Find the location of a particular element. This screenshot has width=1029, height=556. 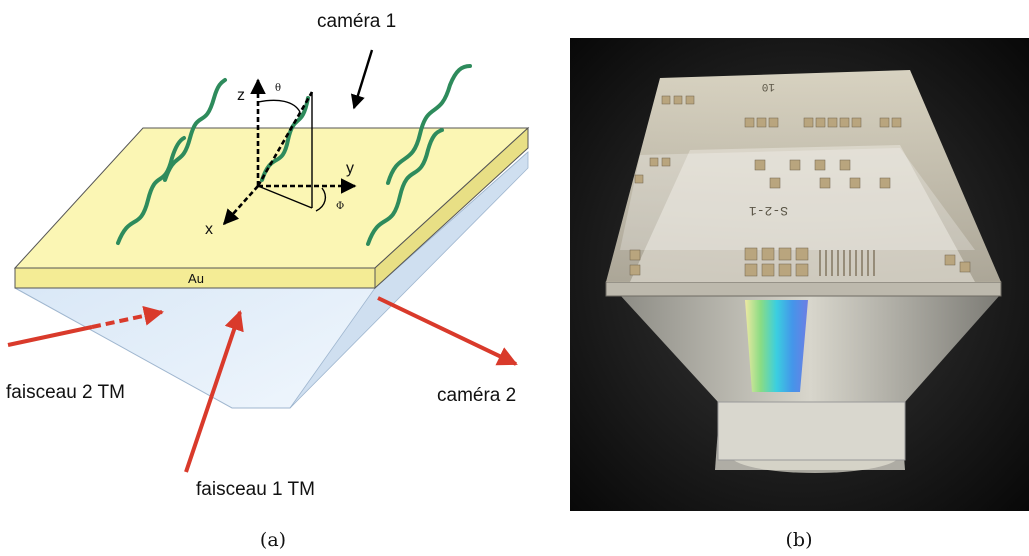

axis-x-line is located at coordinates (240, 205).